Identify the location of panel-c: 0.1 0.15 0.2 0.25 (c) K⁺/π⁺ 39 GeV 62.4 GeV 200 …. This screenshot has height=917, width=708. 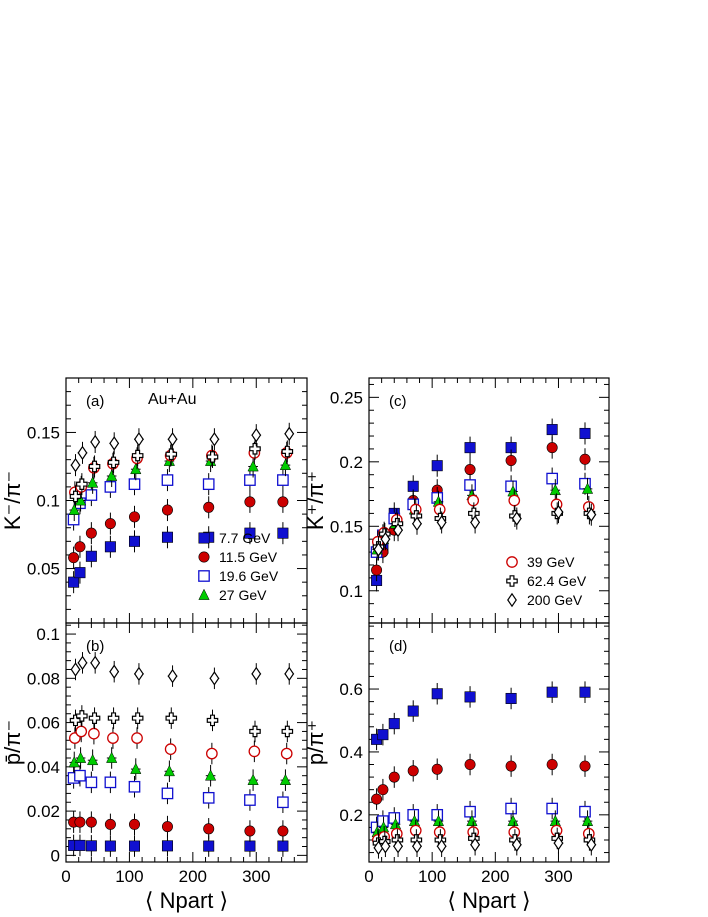
(456, 500).